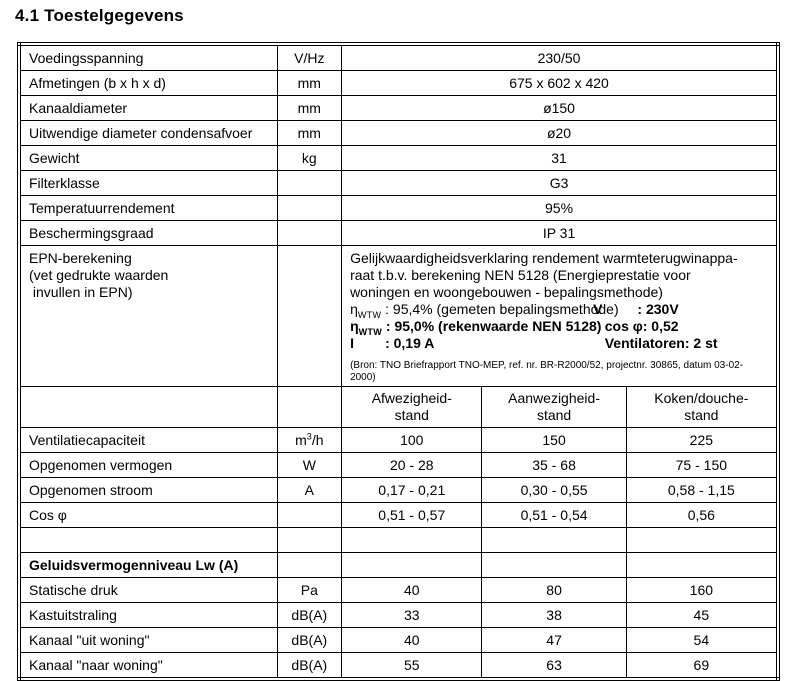 The width and height of the screenshot is (800, 681). I want to click on epn-label-line: invullen in EPN), so click(81, 292).